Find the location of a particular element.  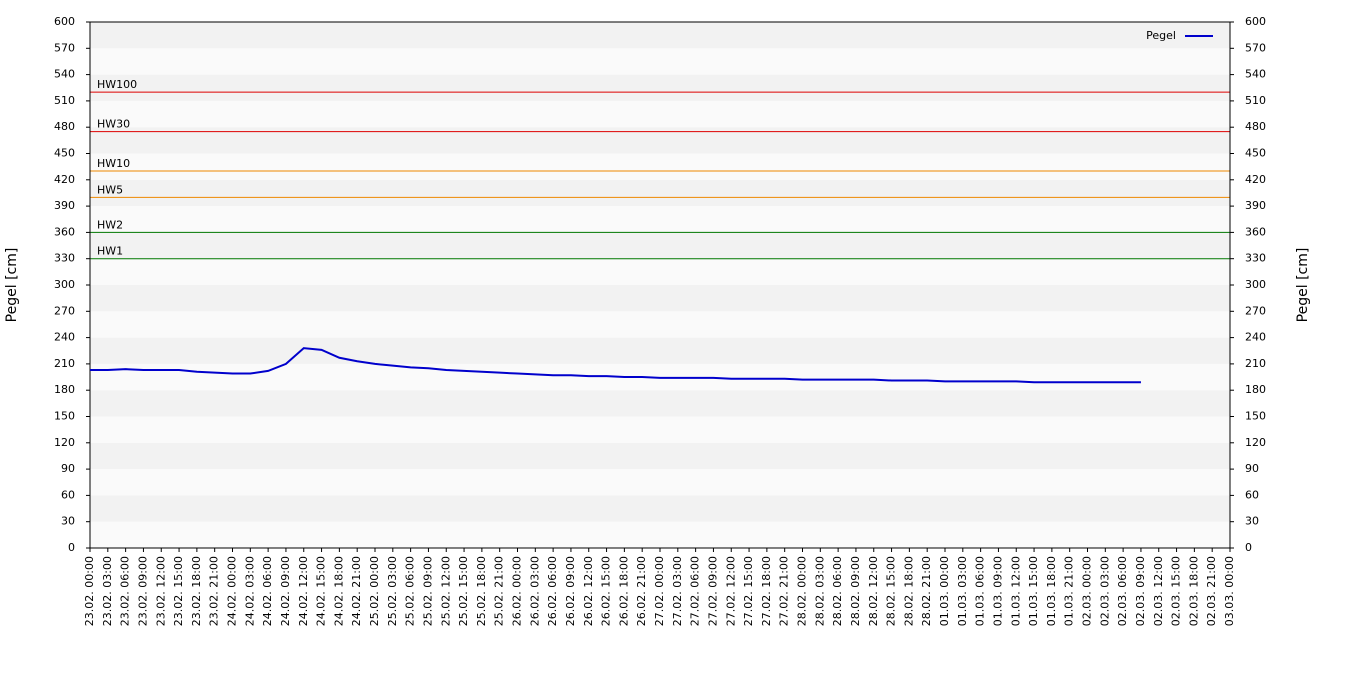

y-tick-label: 540 is located at coordinates (64, 74).